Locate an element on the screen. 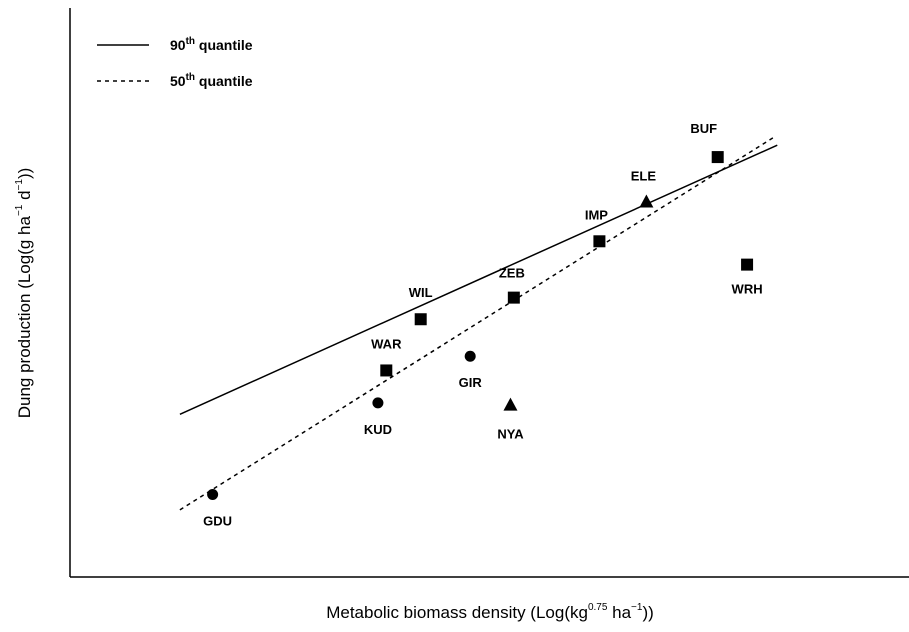 This screenshot has height=632, width=909. point-wrh is located at coordinates (747, 264).